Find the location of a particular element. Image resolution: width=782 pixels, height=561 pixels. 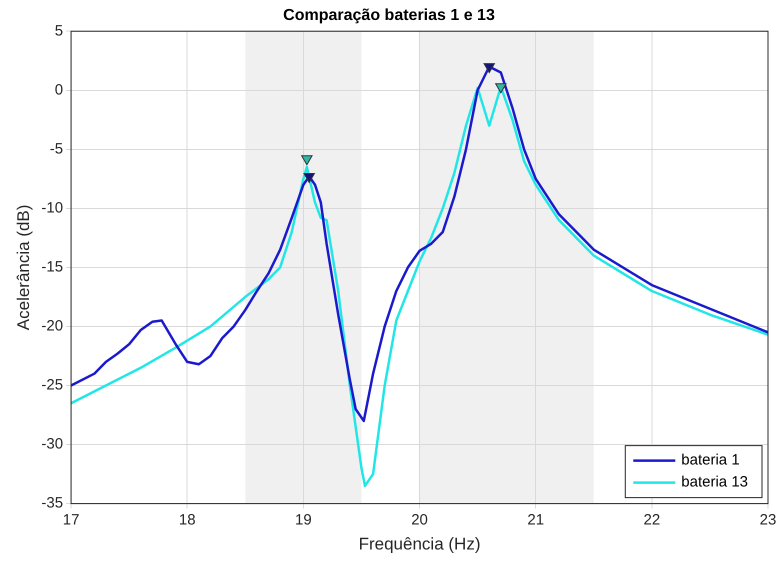

y-tick-label: -30 is located at coordinates (52, 444).